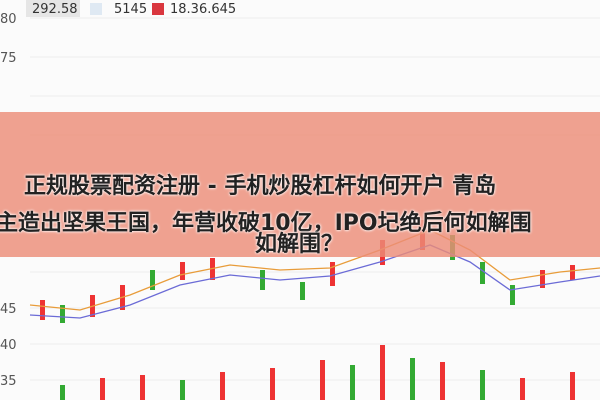 Image resolution: width=600 pixels, height=400 pixels. I want to click on axis-label: 35, so click(8, 381).